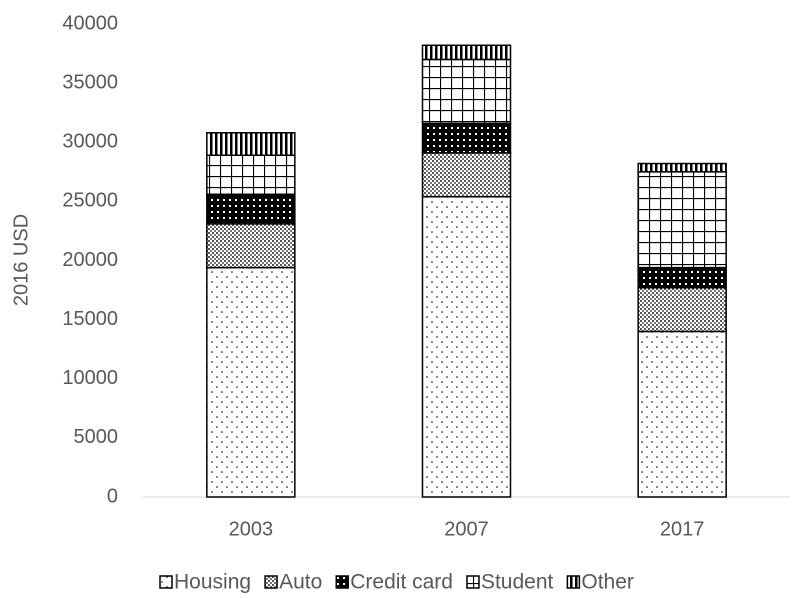 This screenshot has height=598, width=792. I want to click on legend-label: Student, so click(517, 582).